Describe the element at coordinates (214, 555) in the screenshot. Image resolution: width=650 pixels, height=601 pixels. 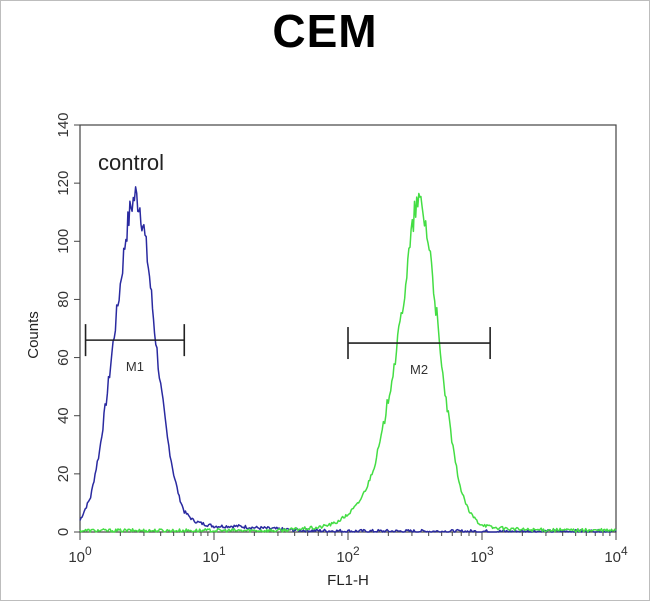
I see `x-tick-label: 10¹` at that location.